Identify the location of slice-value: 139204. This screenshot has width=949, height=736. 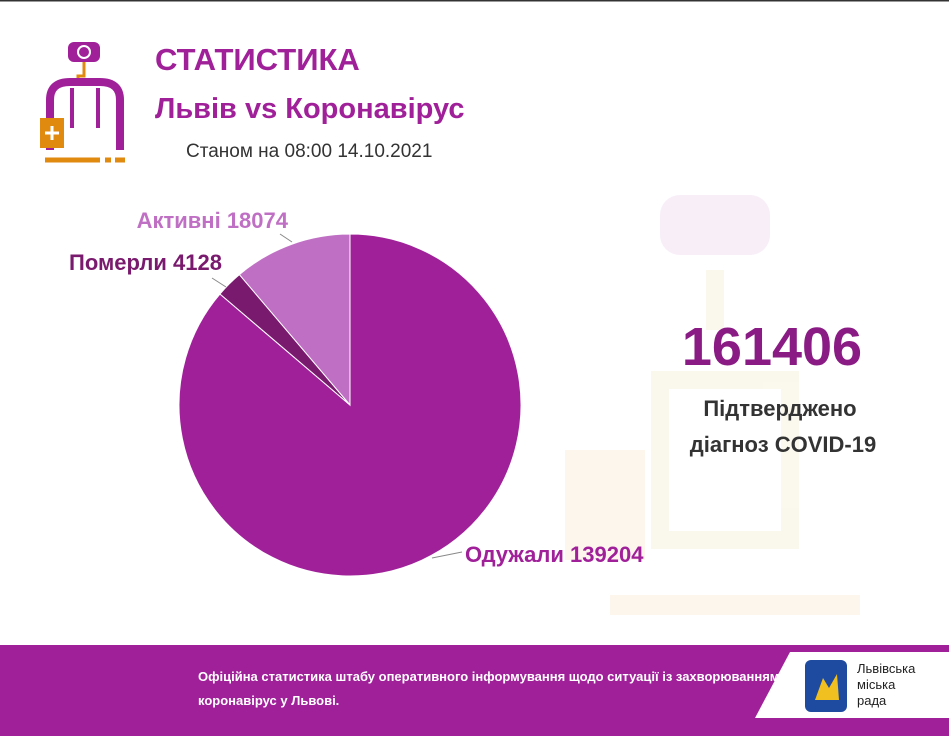
(607, 554).